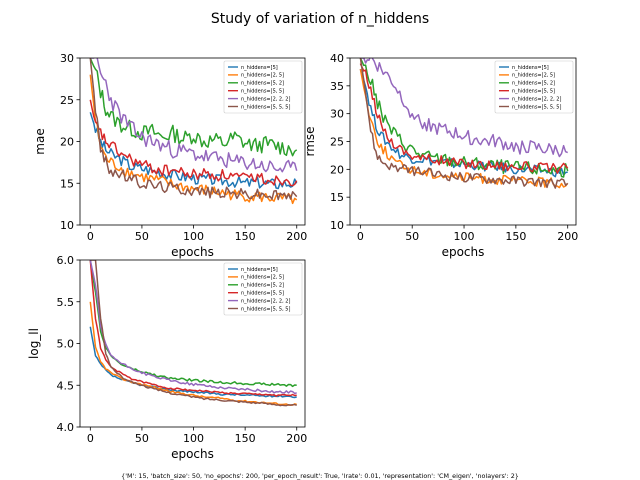 This screenshot has width=640, height=480. Describe the element at coordinates (320, 19) in the screenshot. I see `figure-title: Study of variation of n_hiddens` at that location.